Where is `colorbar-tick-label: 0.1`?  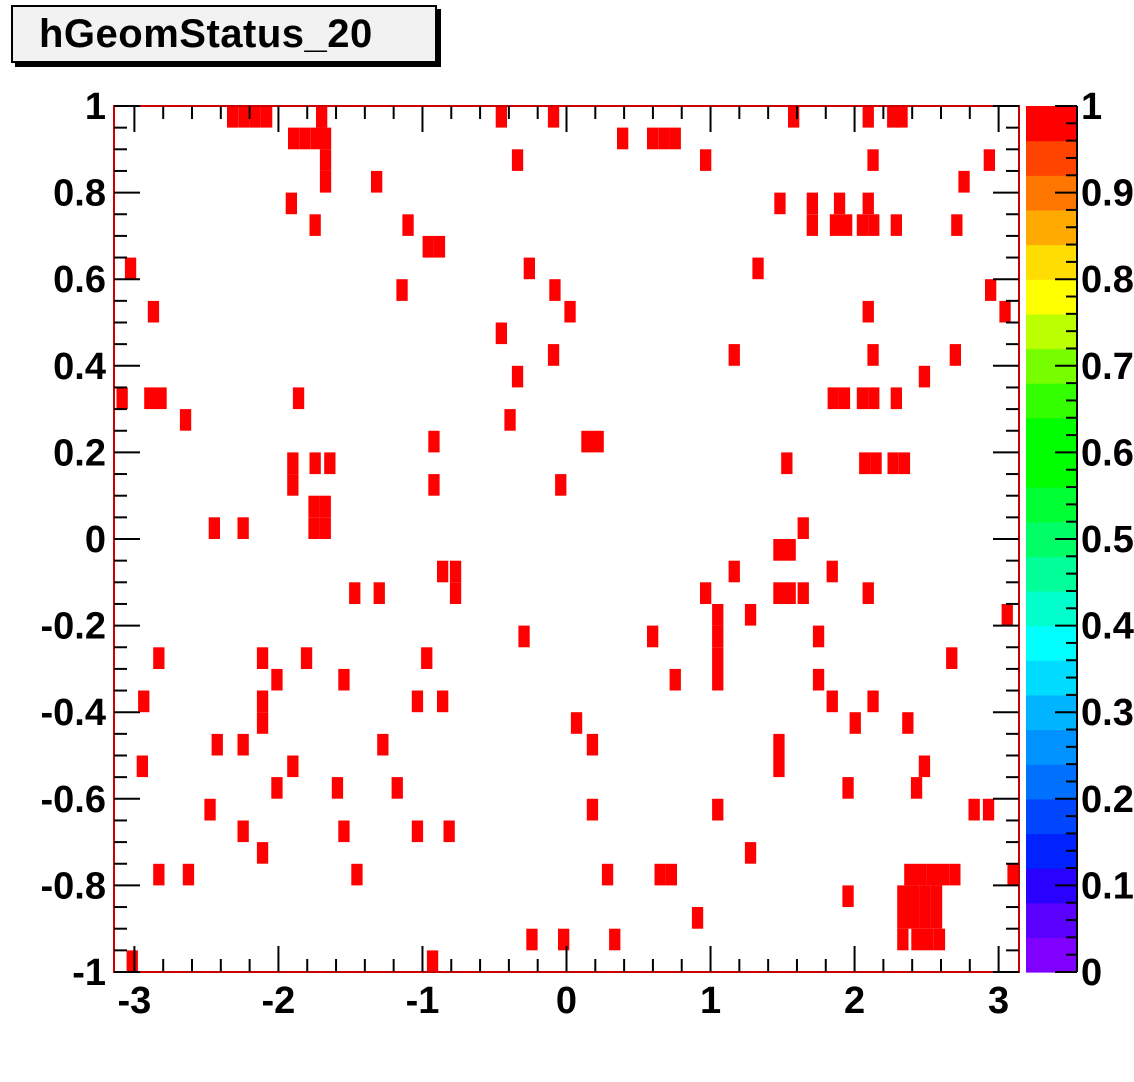 colorbar-tick-label: 0.1 is located at coordinates (1107, 886).